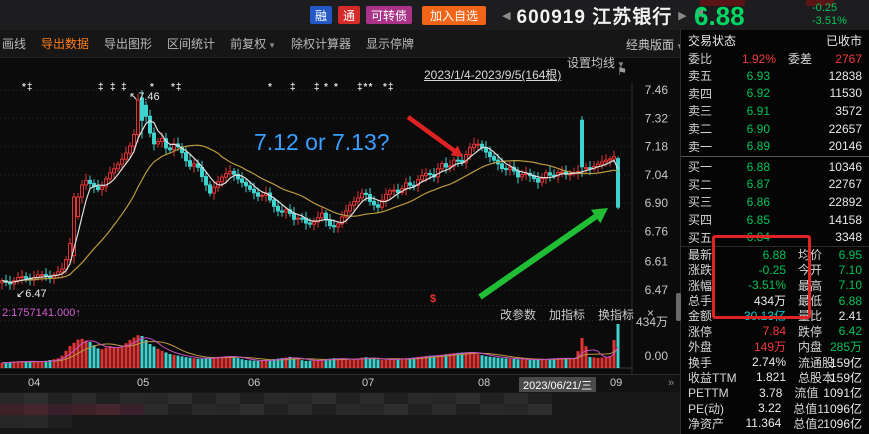 The image size is (869, 434). I want to click on x-axis: 04 05 06 07 08 09 2023/06/21/三 », so click(340, 383).